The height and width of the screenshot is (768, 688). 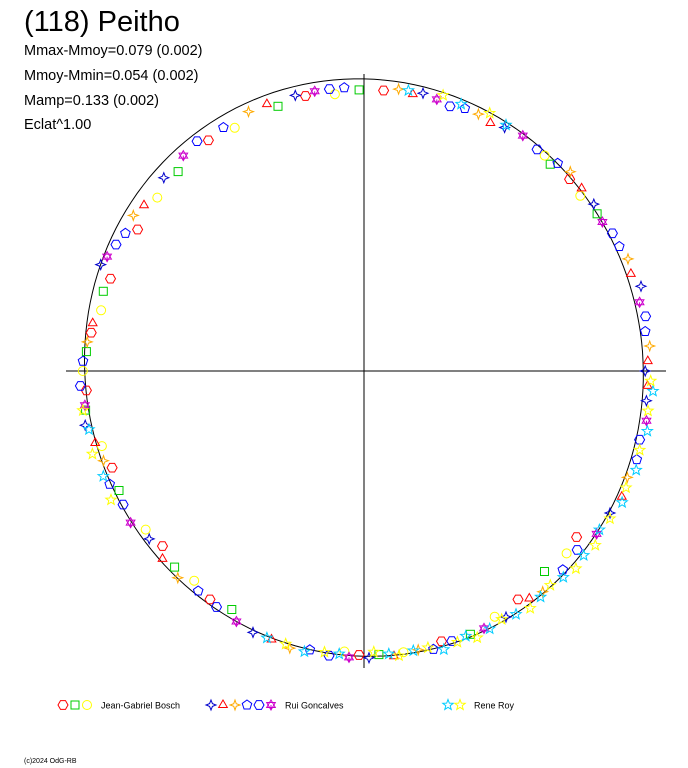 What do you see at coordinates (494, 706) in the screenshot?
I see `legend-label-3: Rene Roy` at bounding box center [494, 706].